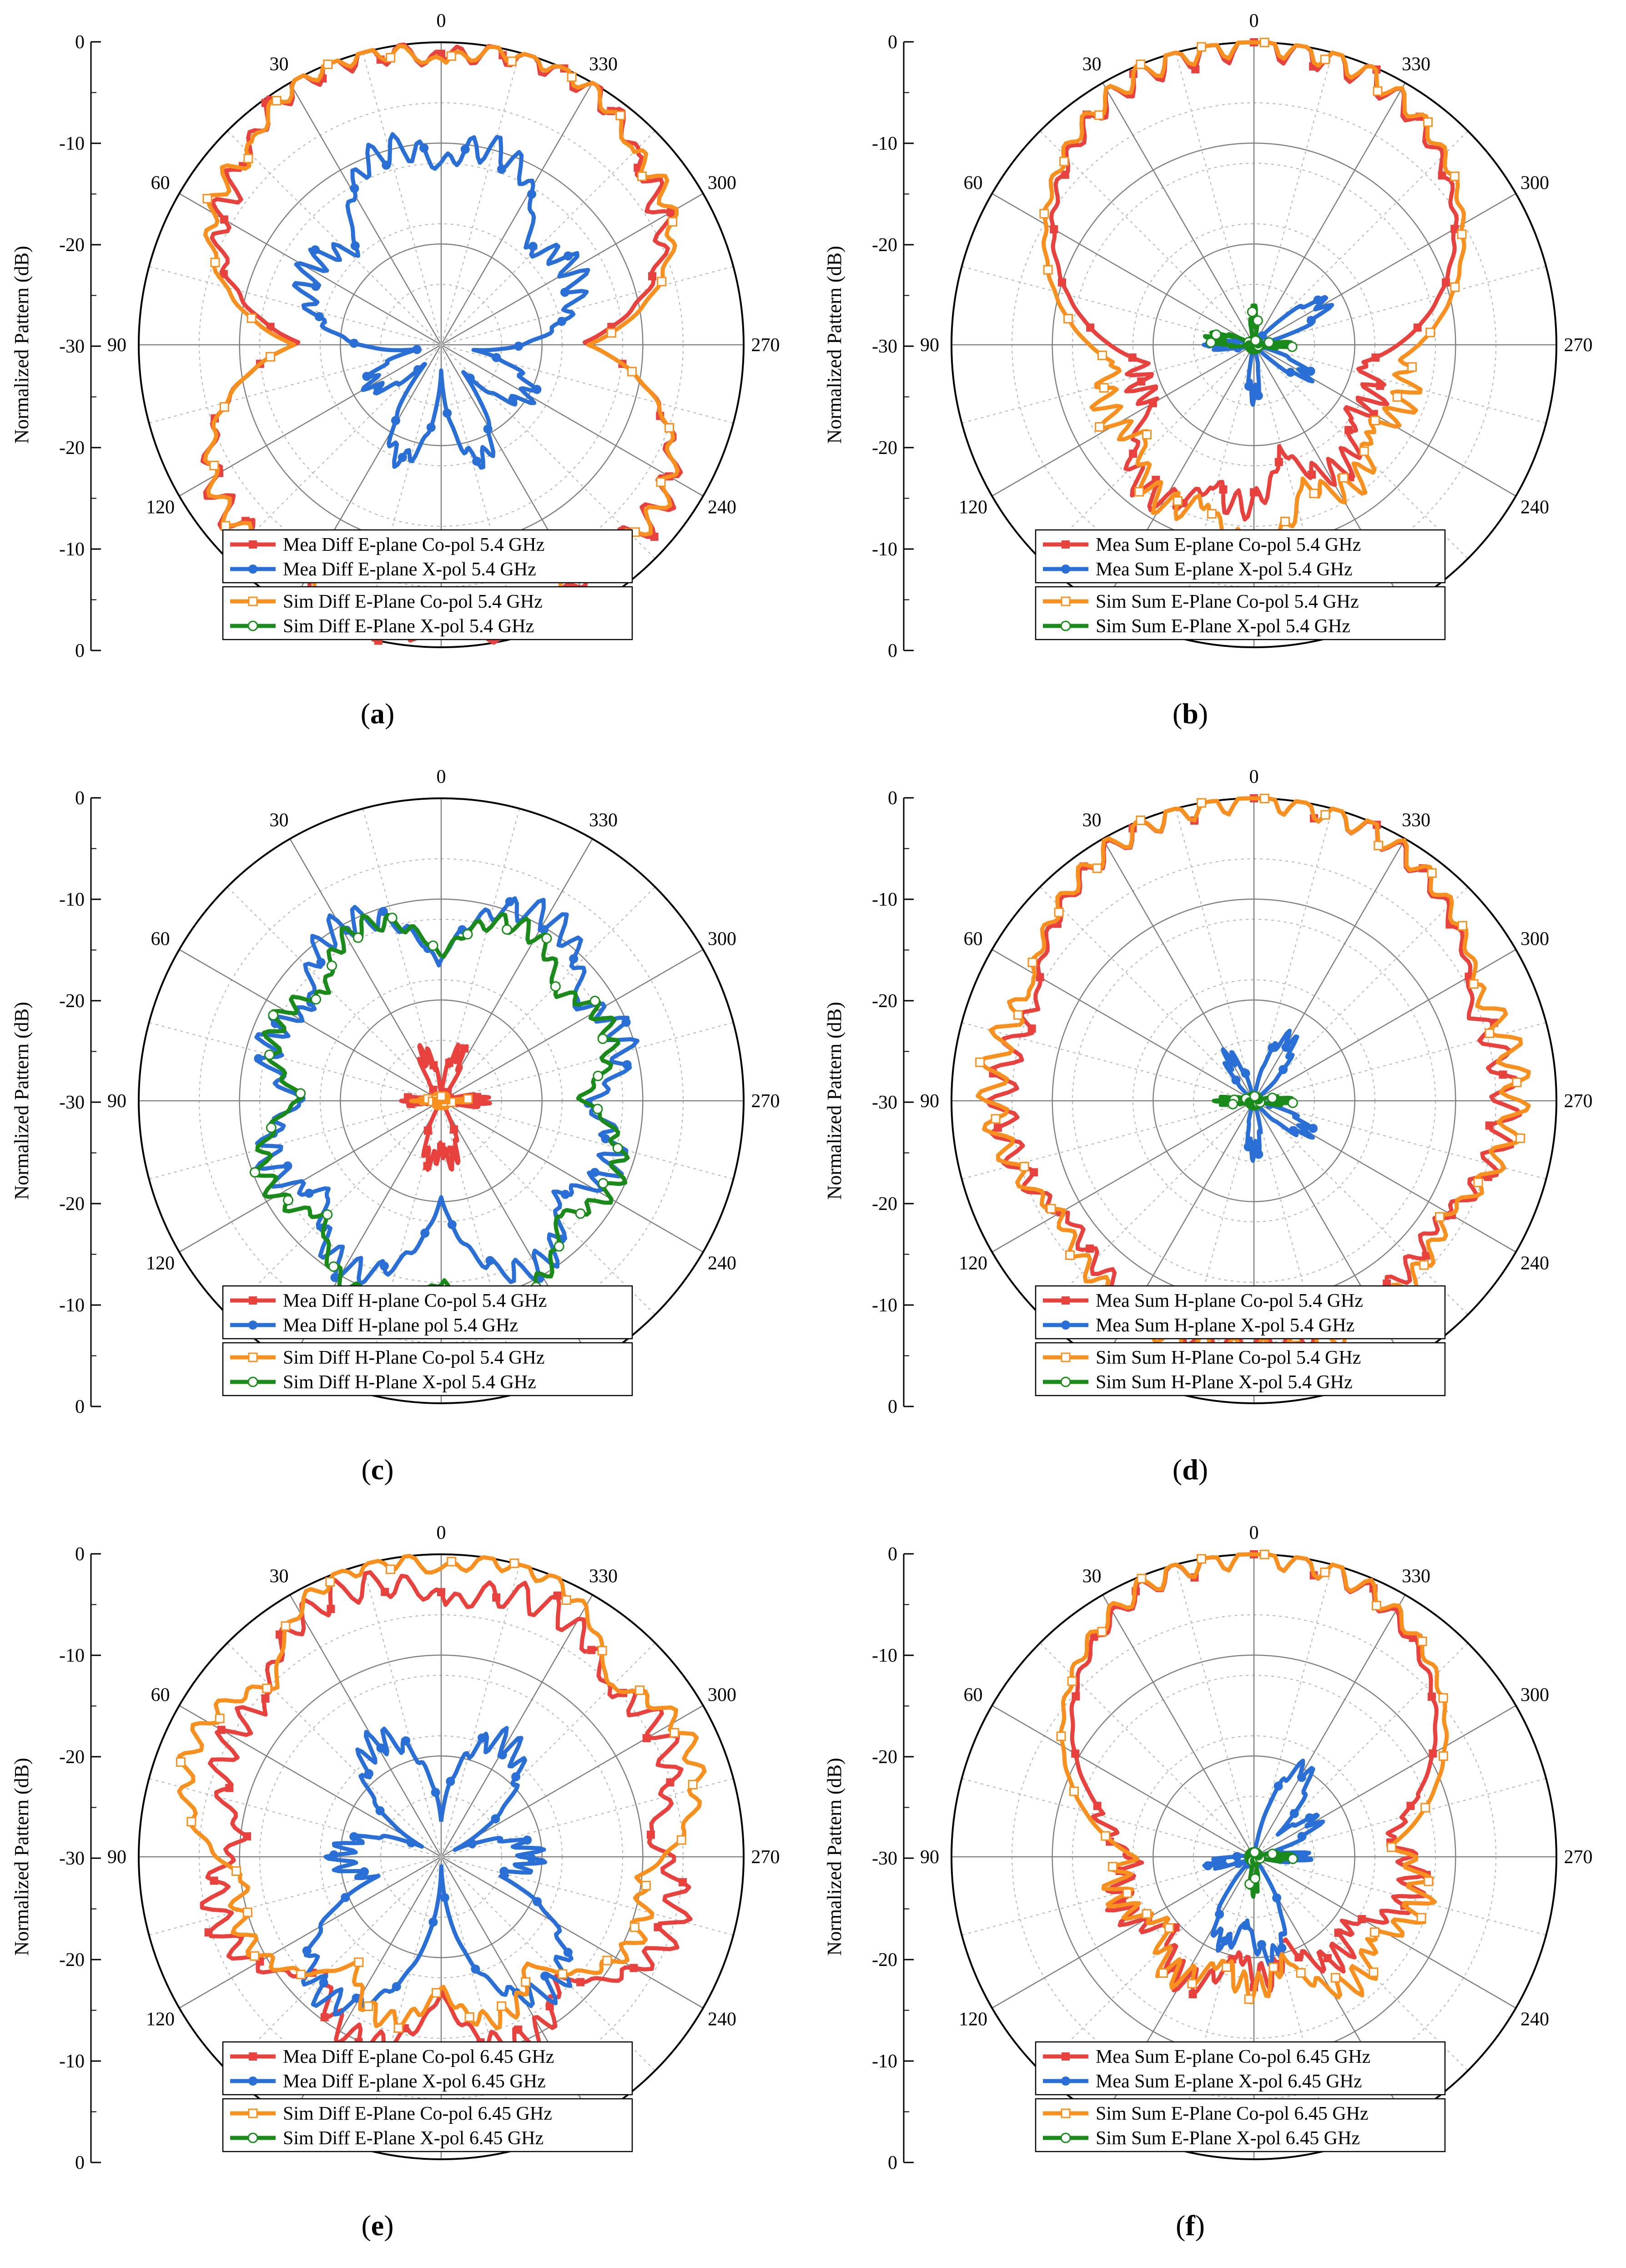 The height and width of the screenshot is (2268, 1626). I want to click on legend-label-0-1: Mea Diff E-plane X-pol 6.45 GHz, so click(414, 2081).